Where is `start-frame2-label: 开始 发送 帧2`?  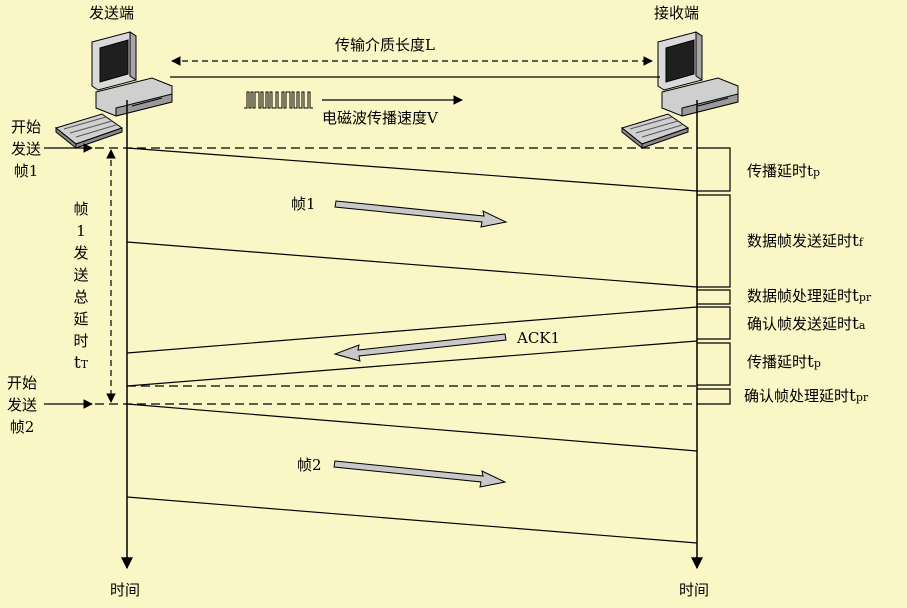
start-frame2-label: 开始 发送 帧2 is located at coordinates (21, 405).